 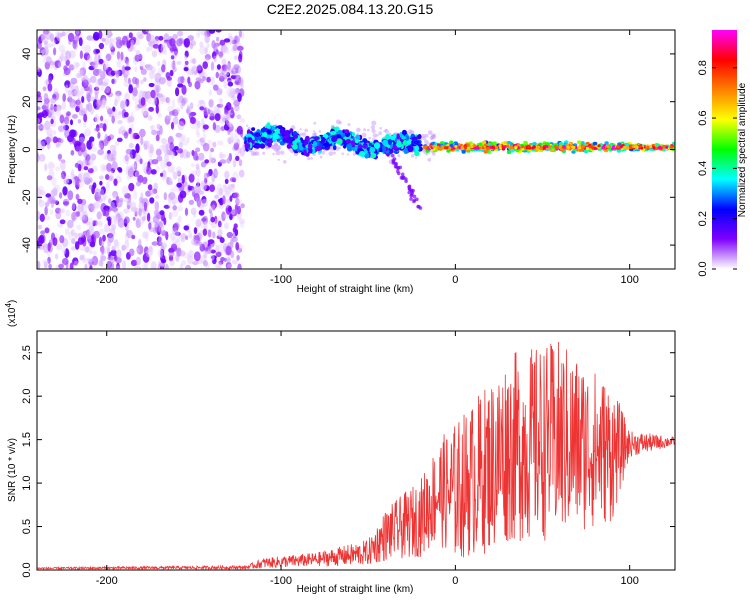 What do you see at coordinates (629, 280) in the screenshot?
I see `x-tick-label: 100` at bounding box center [629, 280].